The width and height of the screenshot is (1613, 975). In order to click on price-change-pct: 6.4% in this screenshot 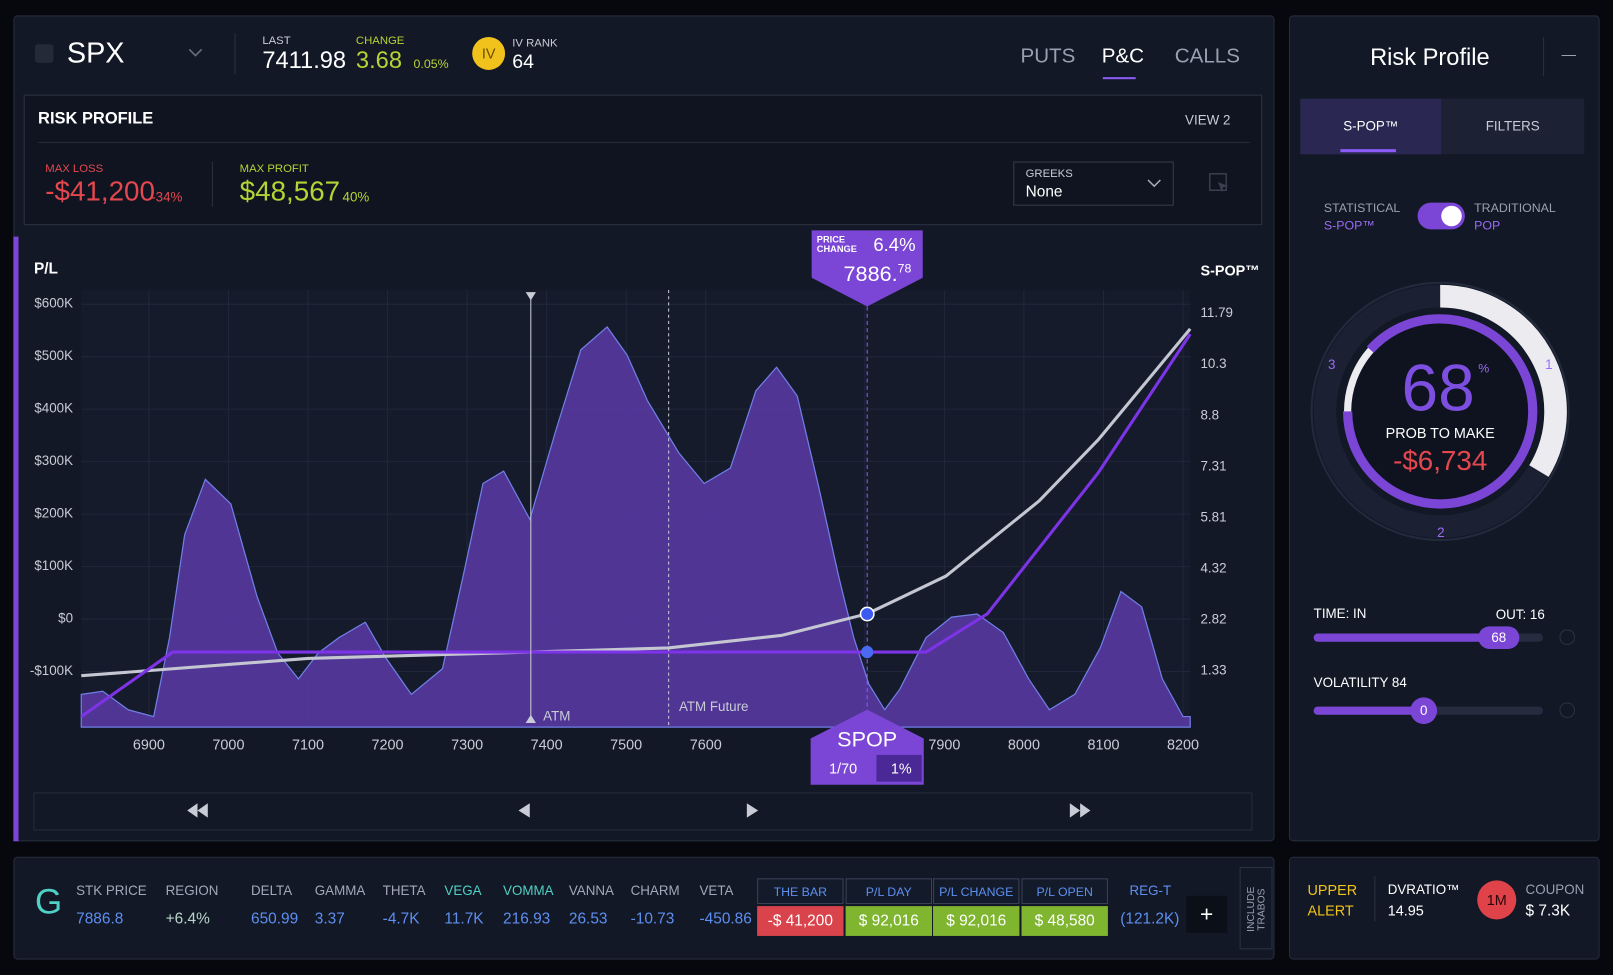, I will do `click(894, 245)`.